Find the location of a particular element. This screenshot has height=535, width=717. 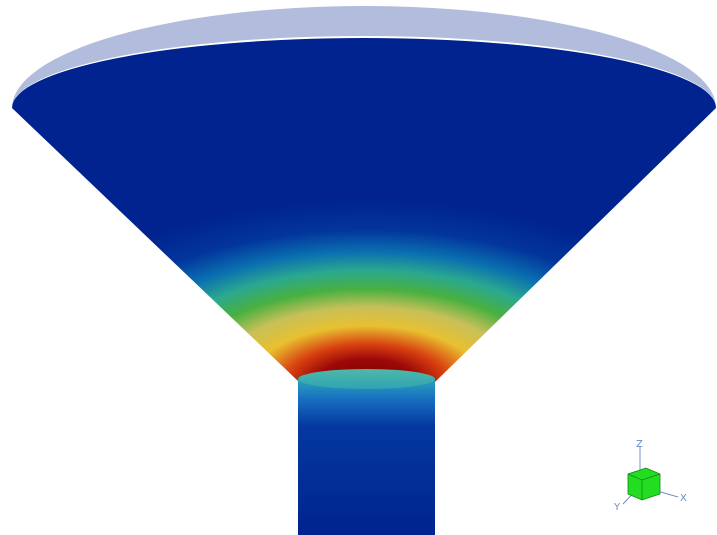

axes-triad: Z X Y is located at coordinates (650, 476).